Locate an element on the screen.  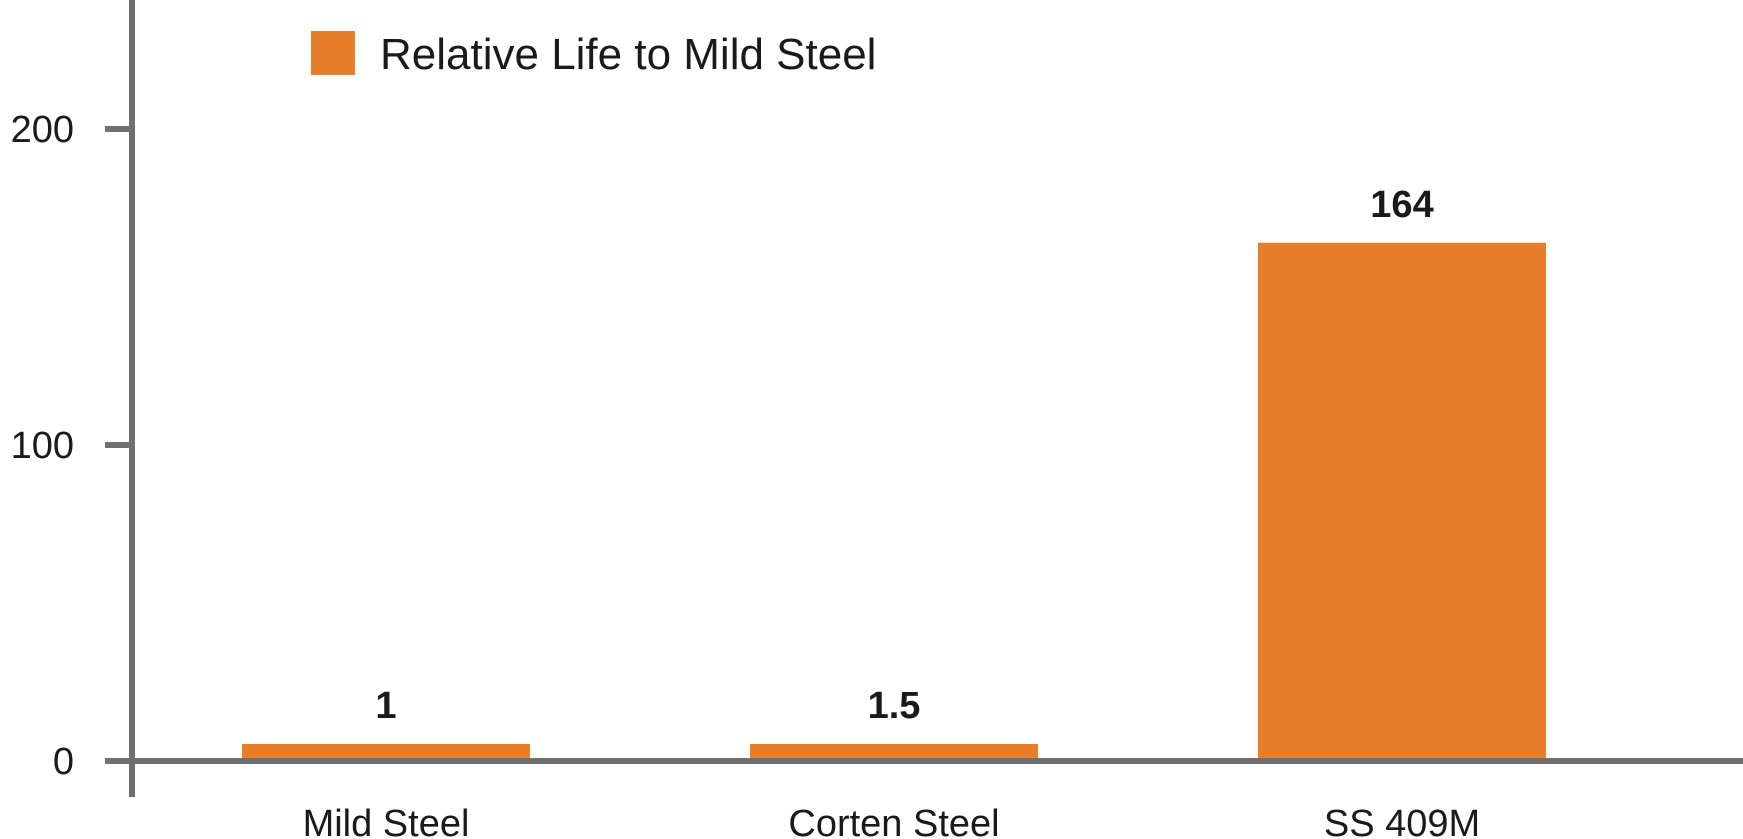
x-category-label: Mild Steel is located at coordinates (386, 821).